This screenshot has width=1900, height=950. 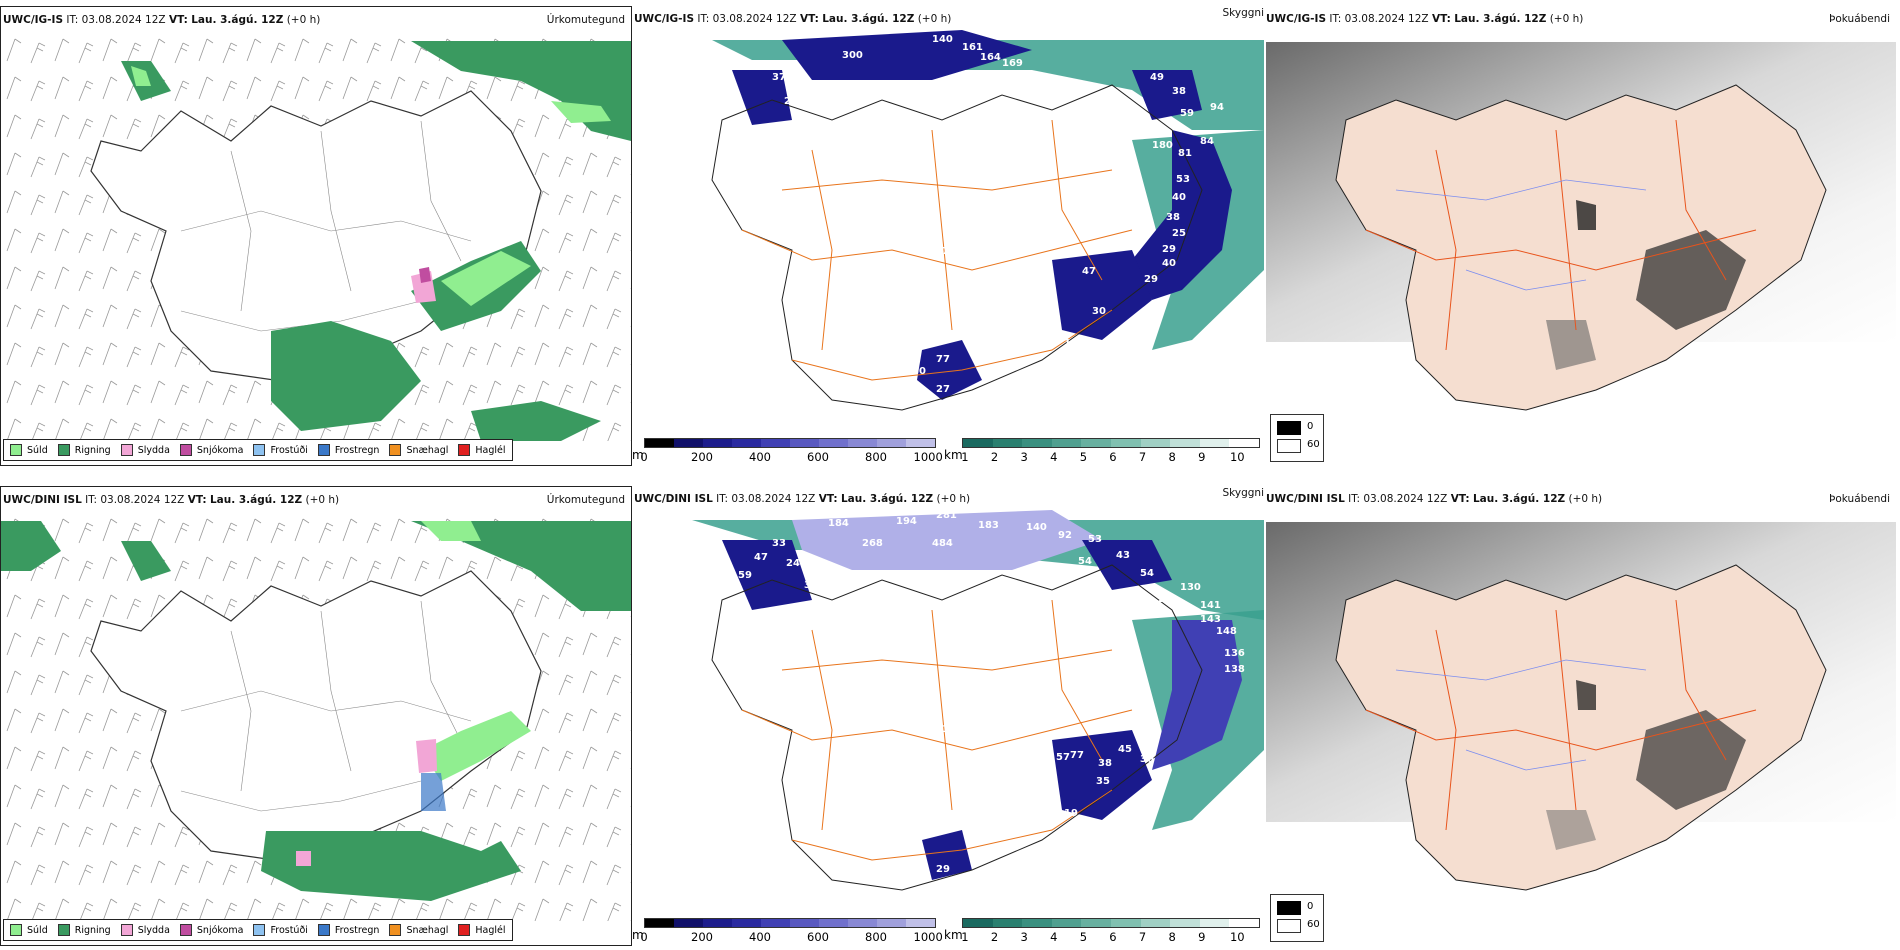 What do you see at coordinates (348, 930) in the screenshot?
I see `legend-item: Frostregn` at bounding box center [348, 930].